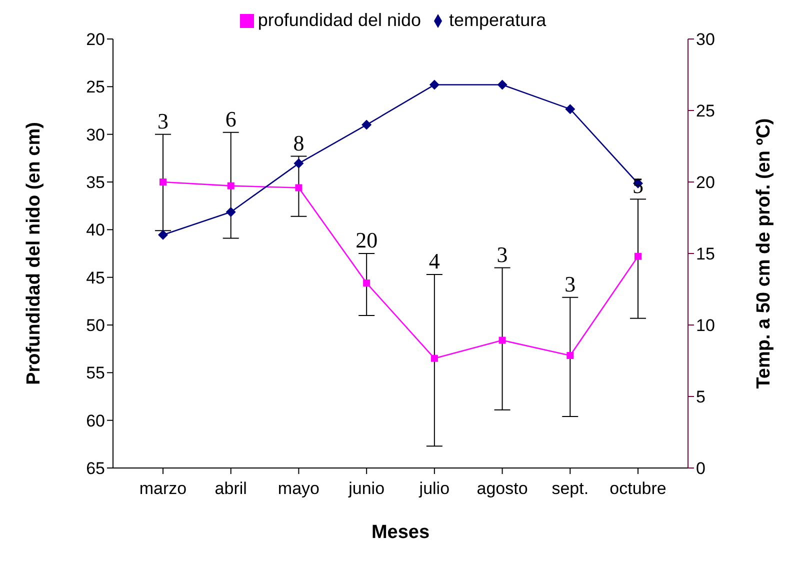  What do you see at coordinates (764, 253) in the screenshot?
I see `y2-axis-title: Temp. a 50 cm de prof. (en ºC)` at bounding box center [764, 253].